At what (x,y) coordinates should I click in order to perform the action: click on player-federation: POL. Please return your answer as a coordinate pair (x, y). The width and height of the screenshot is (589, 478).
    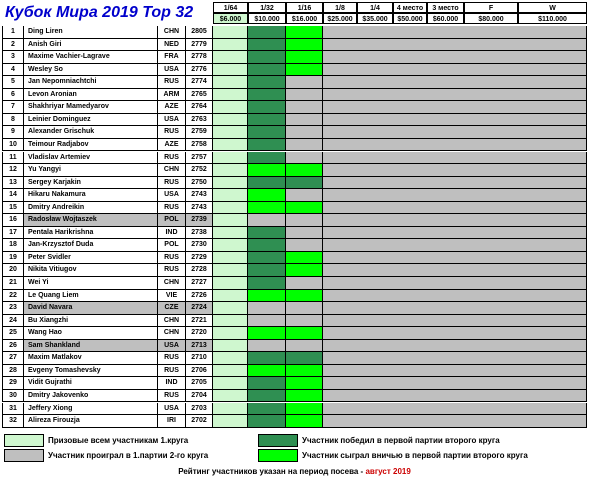
    Looking at the image, I should click on (172, 245).